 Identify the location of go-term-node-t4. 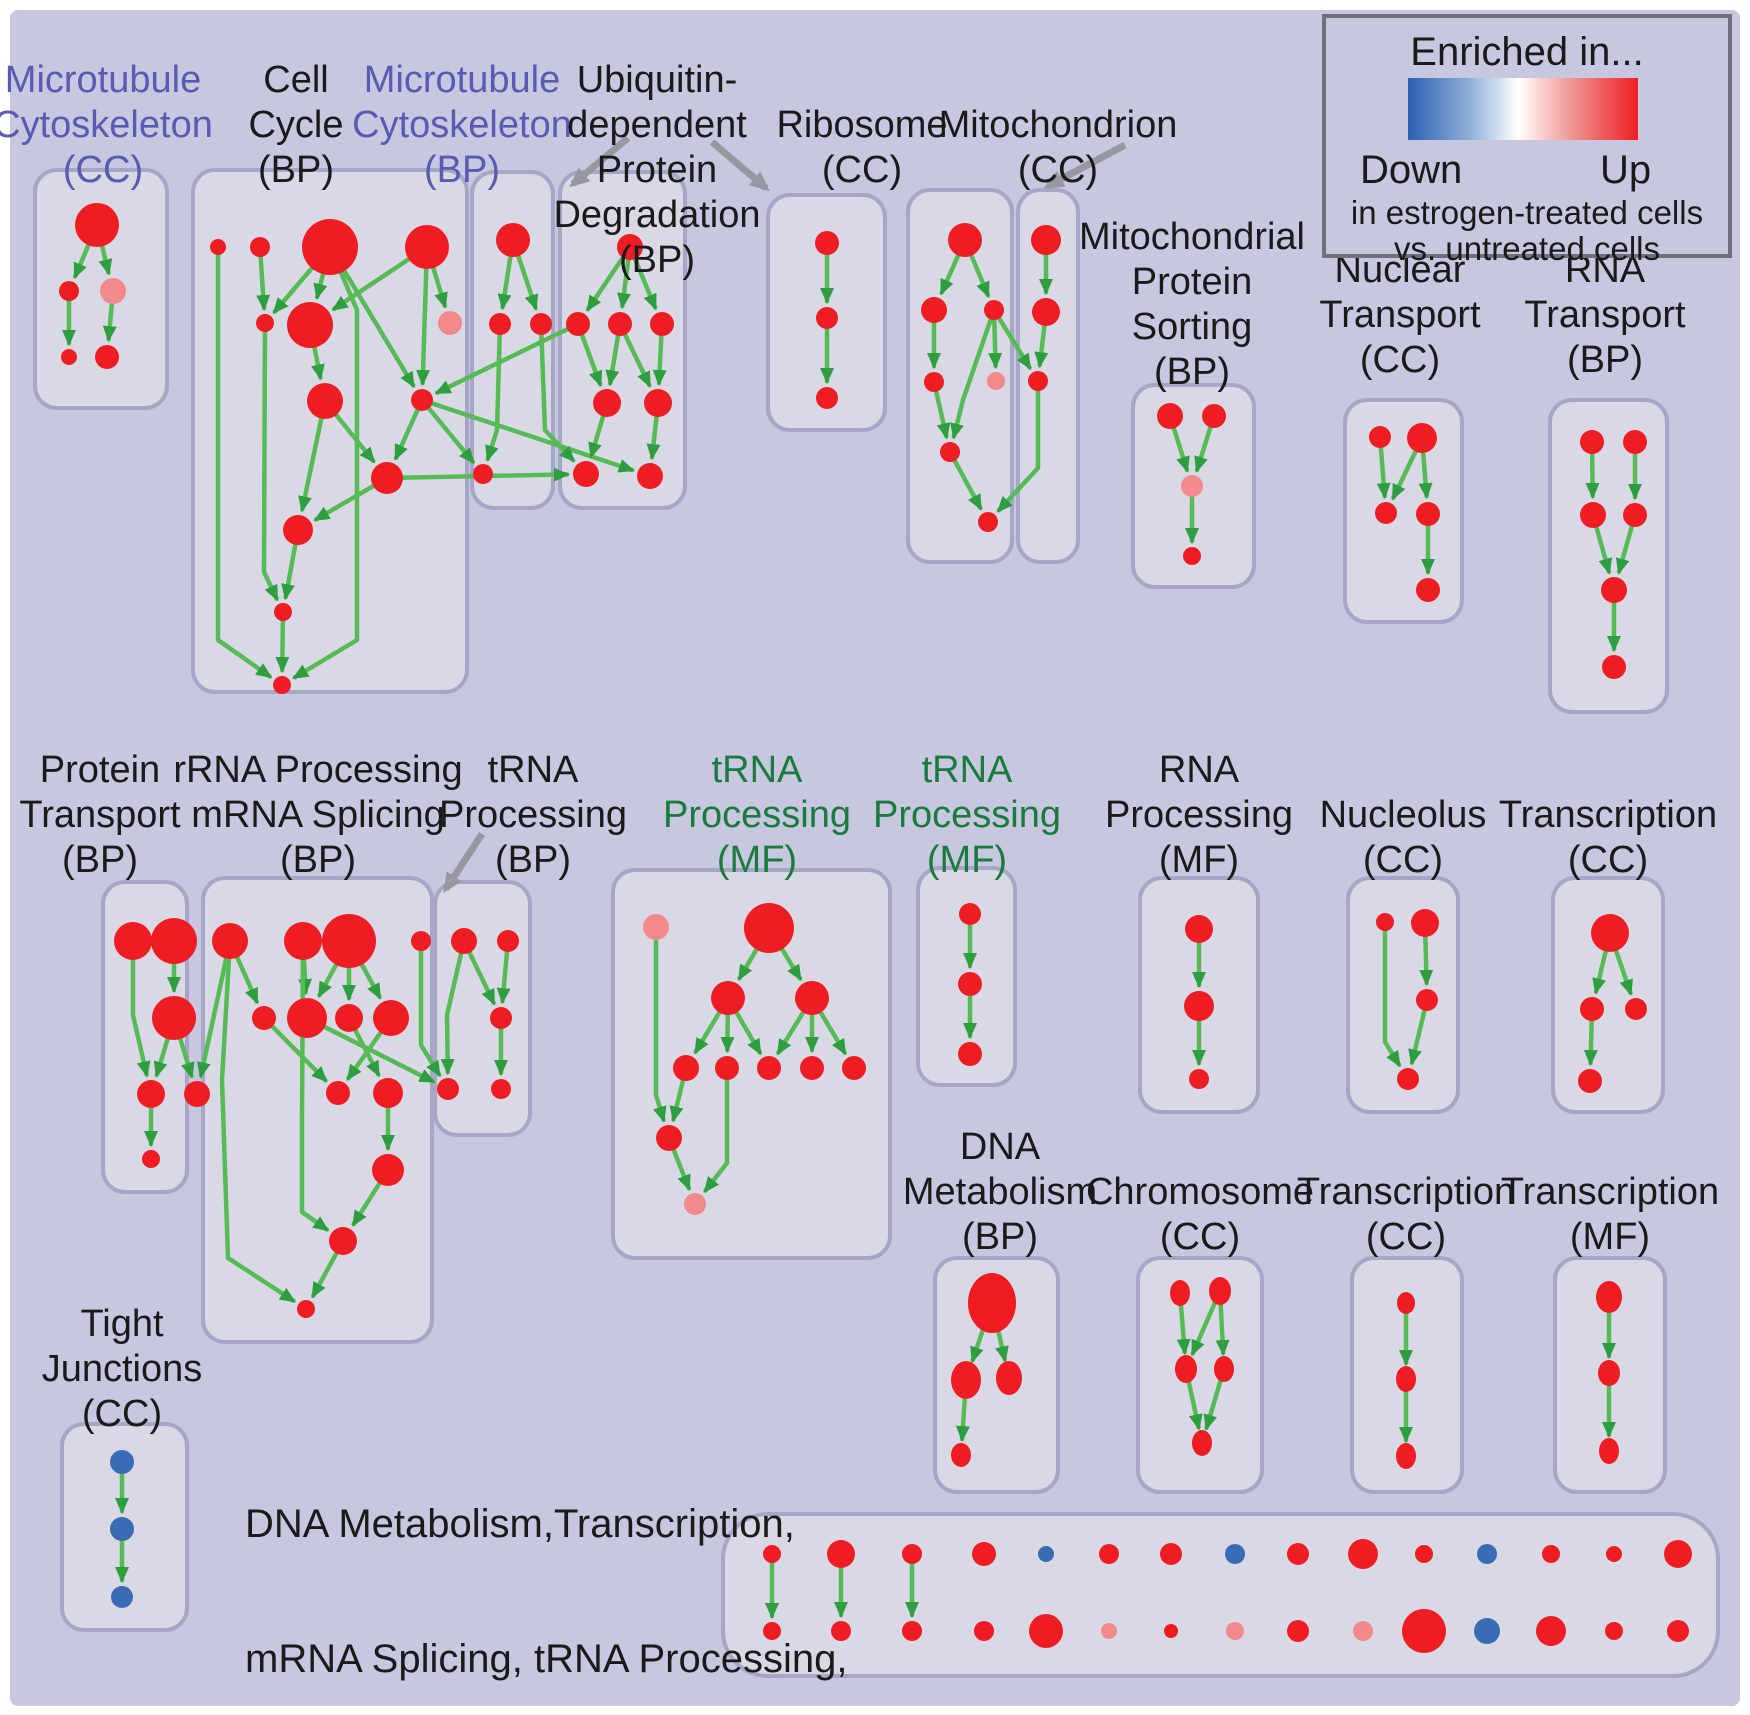
(448, 1089).